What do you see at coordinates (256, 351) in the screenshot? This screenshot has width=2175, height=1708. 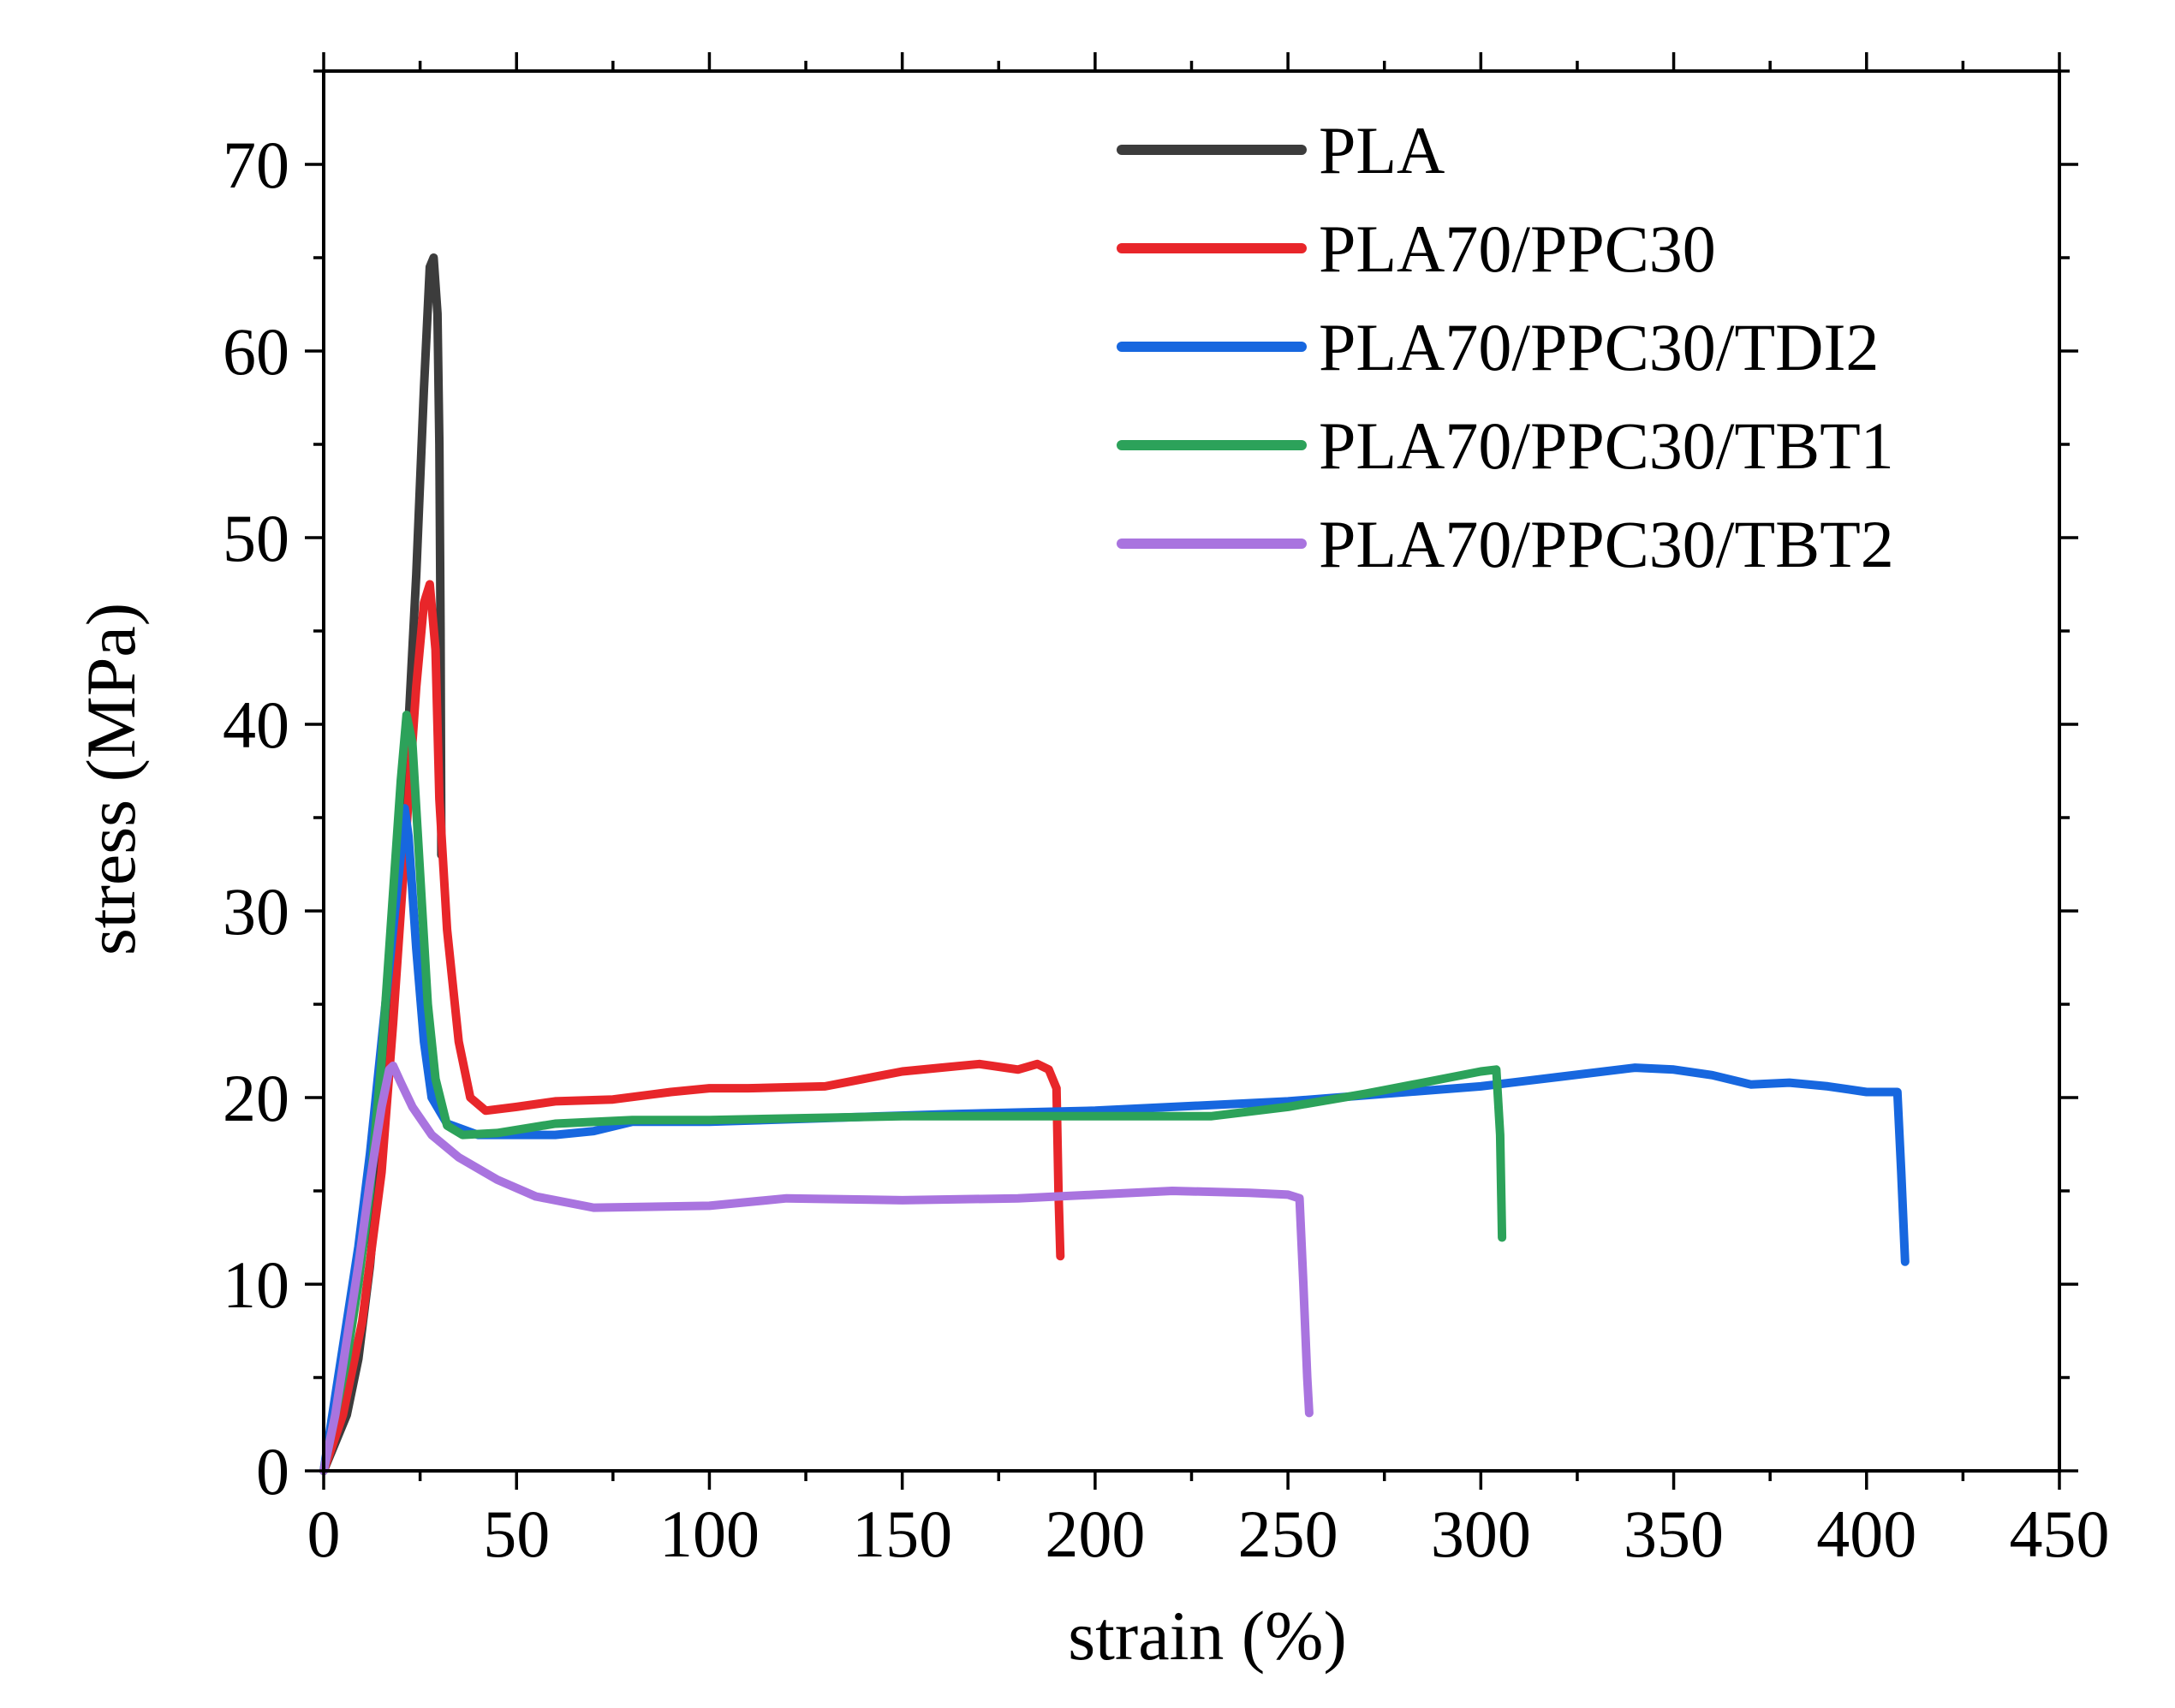 I see `y-tick-label: 60` at bounding box center [256, 351].